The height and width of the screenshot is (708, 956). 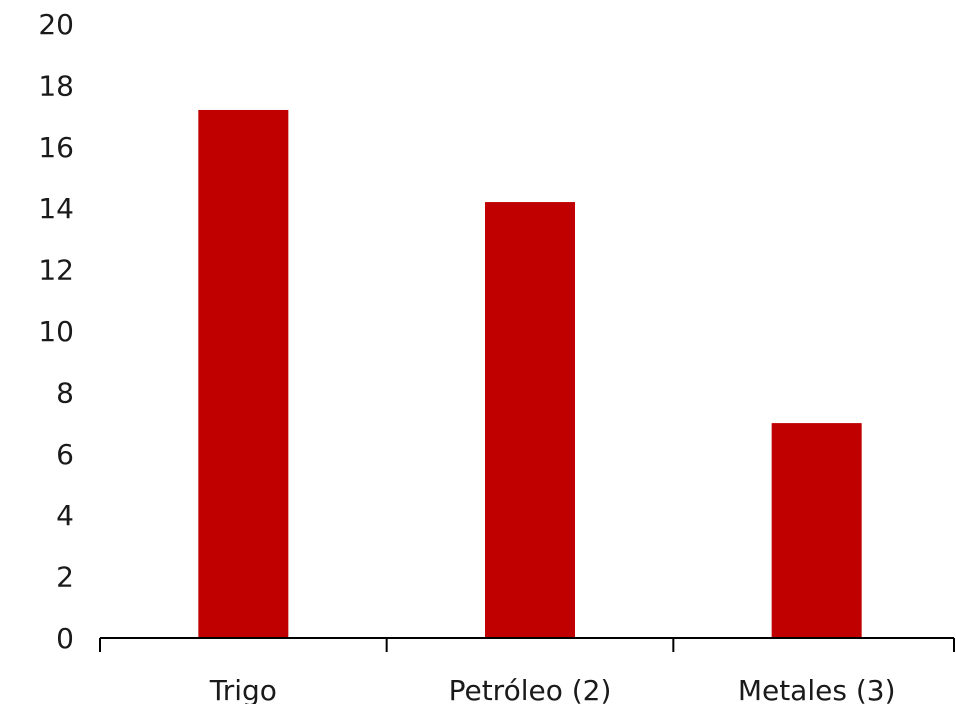 I want to click on x-axis-tick-labels: Trigo Petróleo (2) Metales (3), so click(x=552, y=690).